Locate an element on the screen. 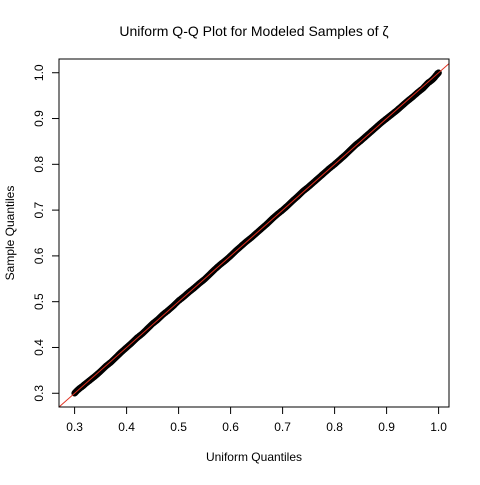 The width and height of the screenshot is (480, 485). x-tick-label: 0.6 is located at coordinates (230, 427).